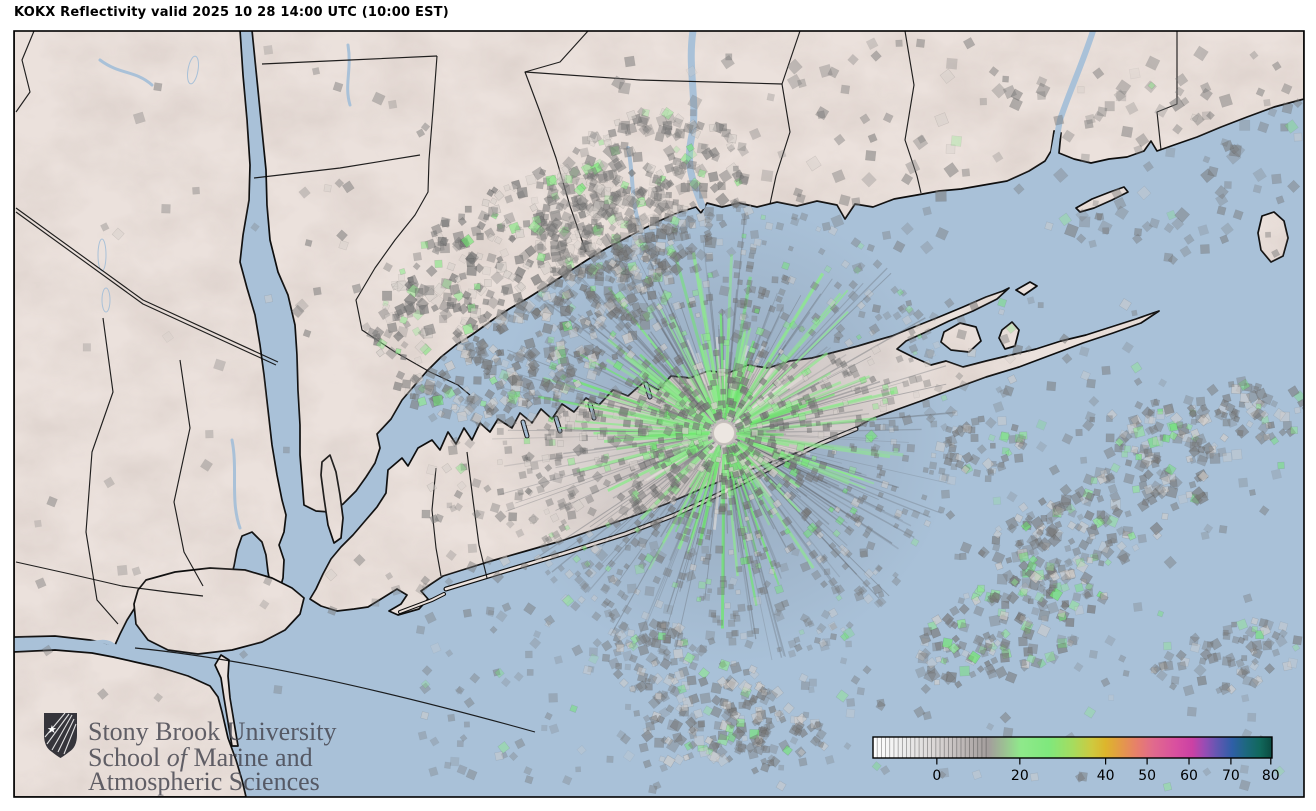  What do you see at coordinates (530, 290) in the screenshot?
I see `echo-field-ct-dense-band` at bounding box center [530, 290].